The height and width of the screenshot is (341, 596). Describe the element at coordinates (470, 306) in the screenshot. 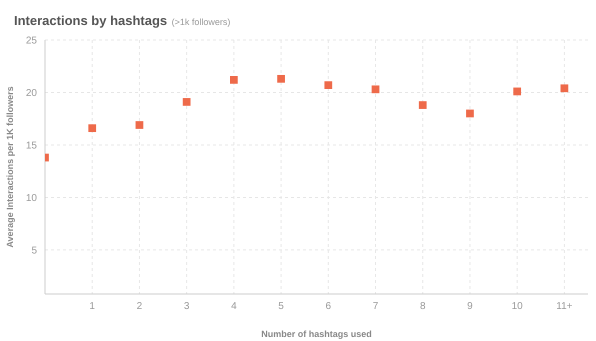

I see `x-tick-label: 9` at that location.